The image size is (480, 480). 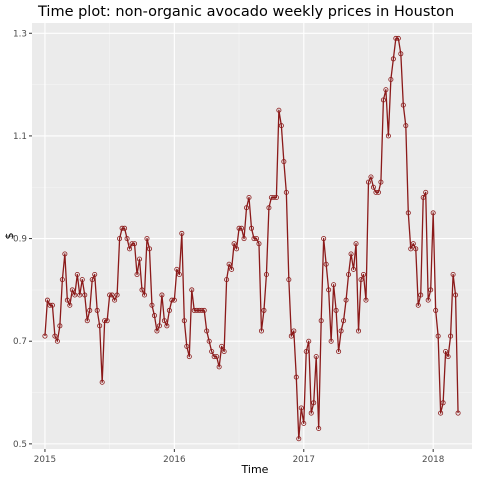 I want to click on x-tick-label: 2018, so click(x=433, y=460).